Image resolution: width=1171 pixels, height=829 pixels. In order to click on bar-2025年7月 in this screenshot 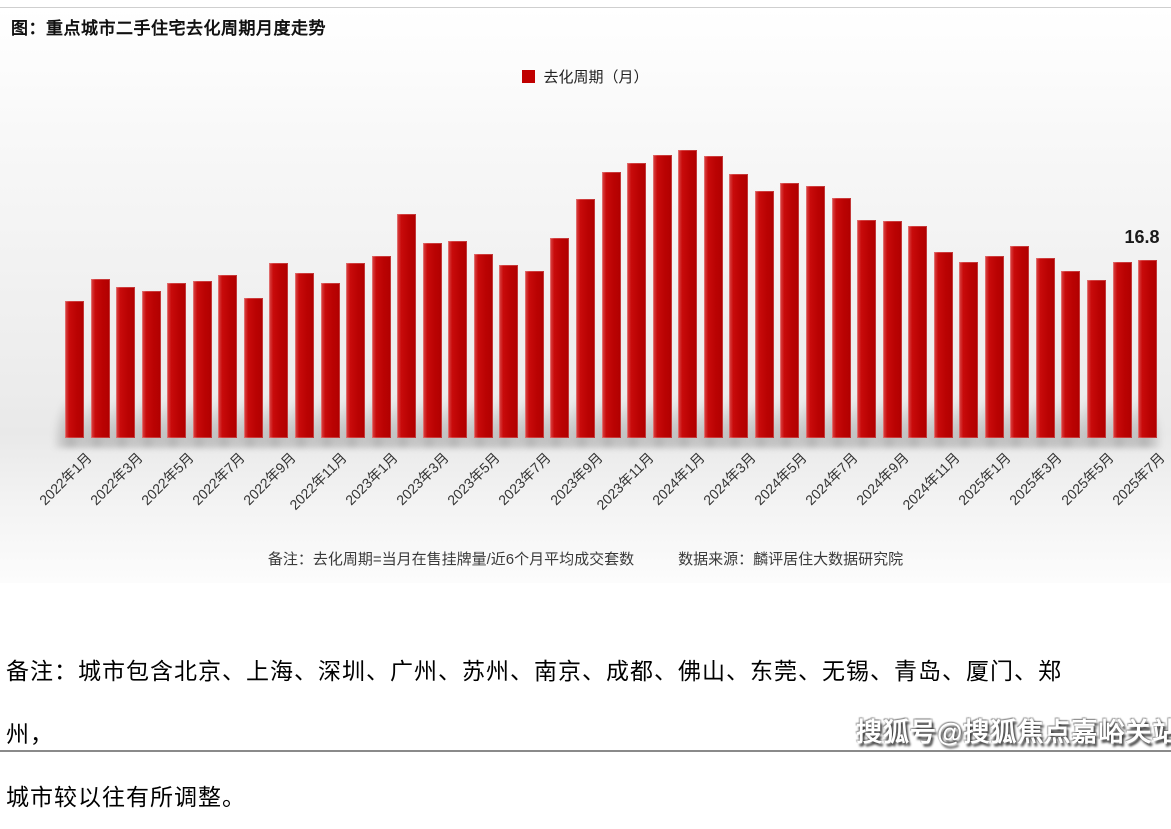, I will do `click(1147, 349)`.